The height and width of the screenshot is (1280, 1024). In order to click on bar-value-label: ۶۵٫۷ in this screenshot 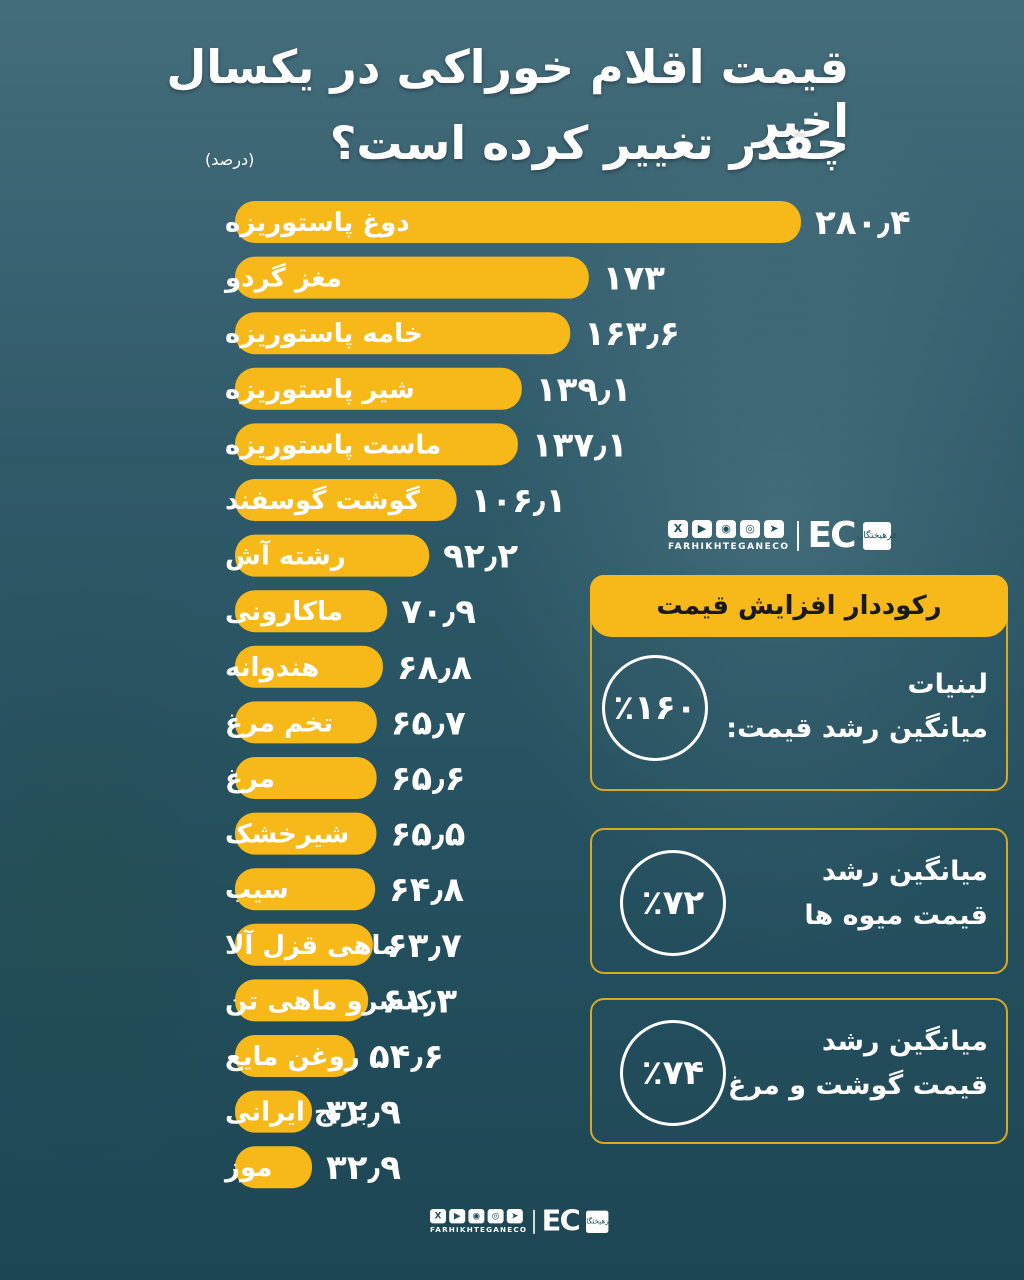, I will do `click(428, 723)`.